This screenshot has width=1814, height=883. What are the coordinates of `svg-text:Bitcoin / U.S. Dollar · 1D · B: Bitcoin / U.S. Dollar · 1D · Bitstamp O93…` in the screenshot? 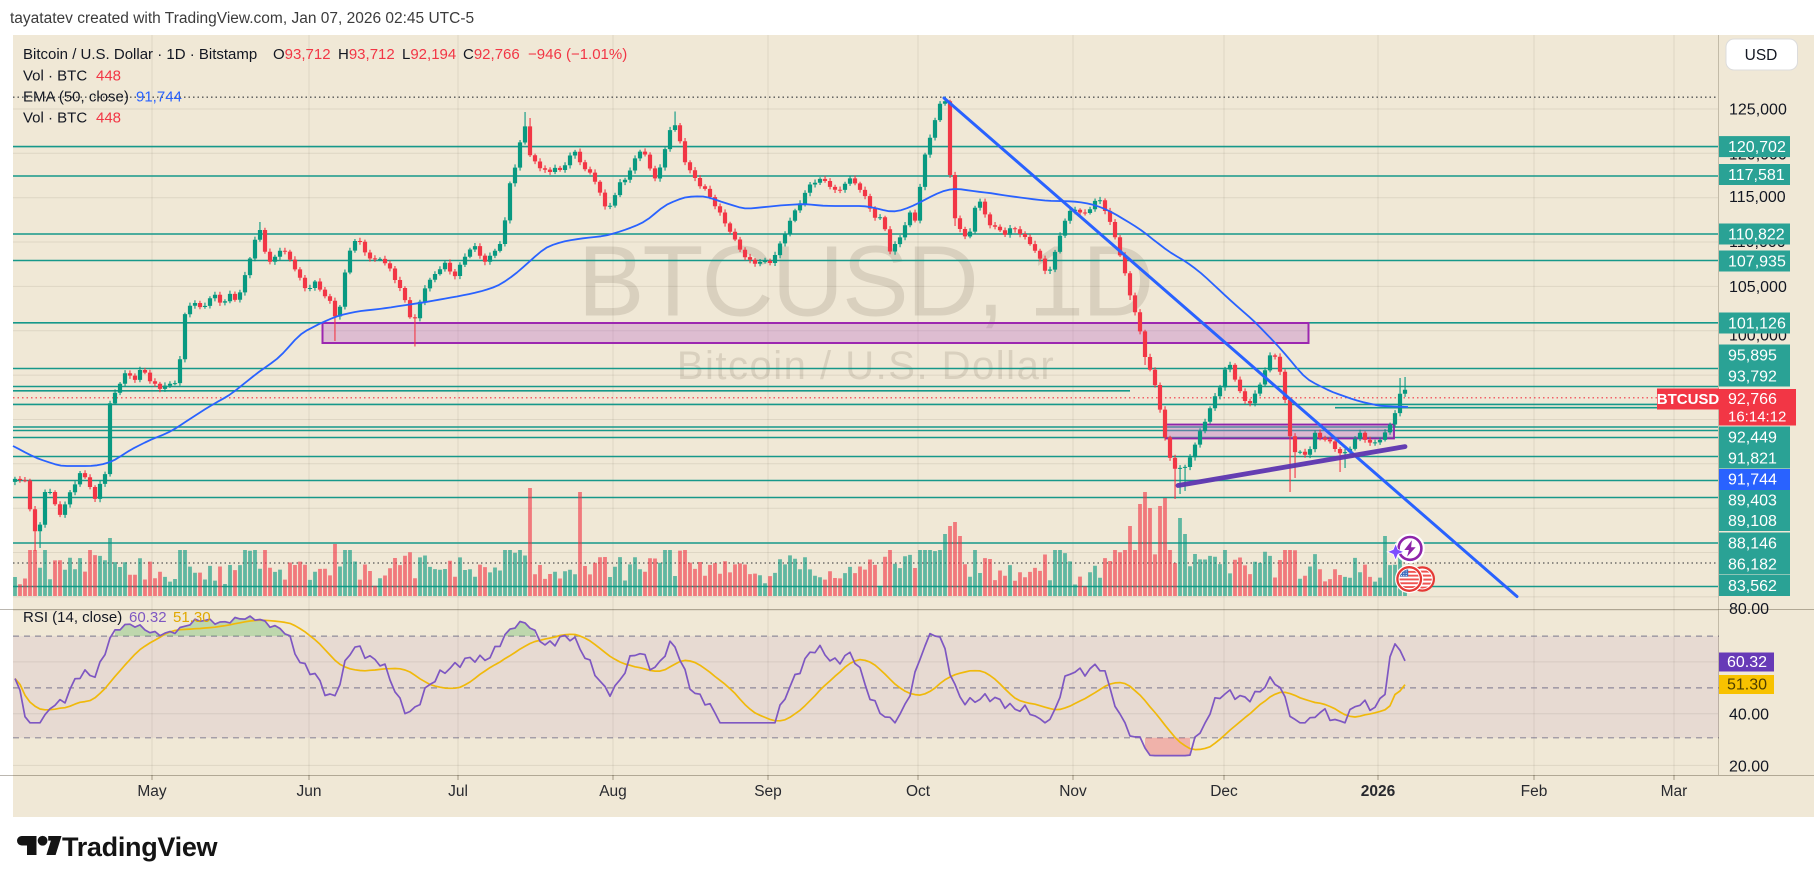 It's located at (325, 54).